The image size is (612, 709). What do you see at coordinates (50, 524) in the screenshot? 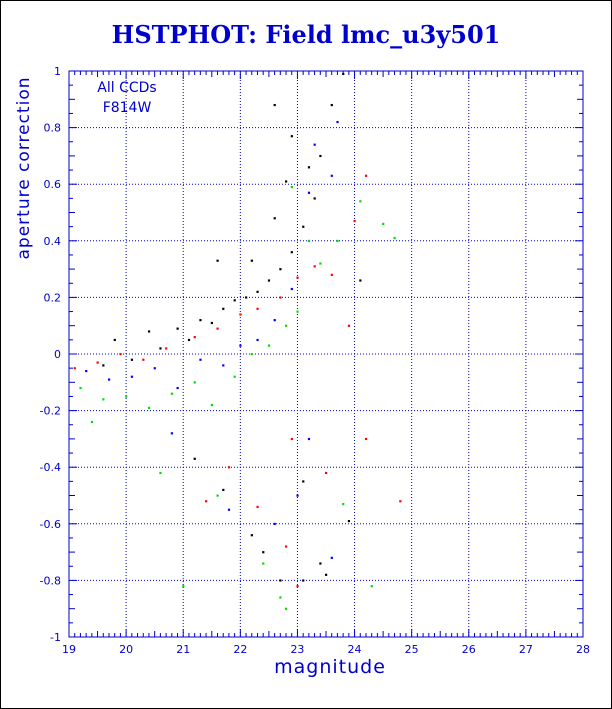
I see `y-tick-label: -0.6` at bounding box center [50, 524].